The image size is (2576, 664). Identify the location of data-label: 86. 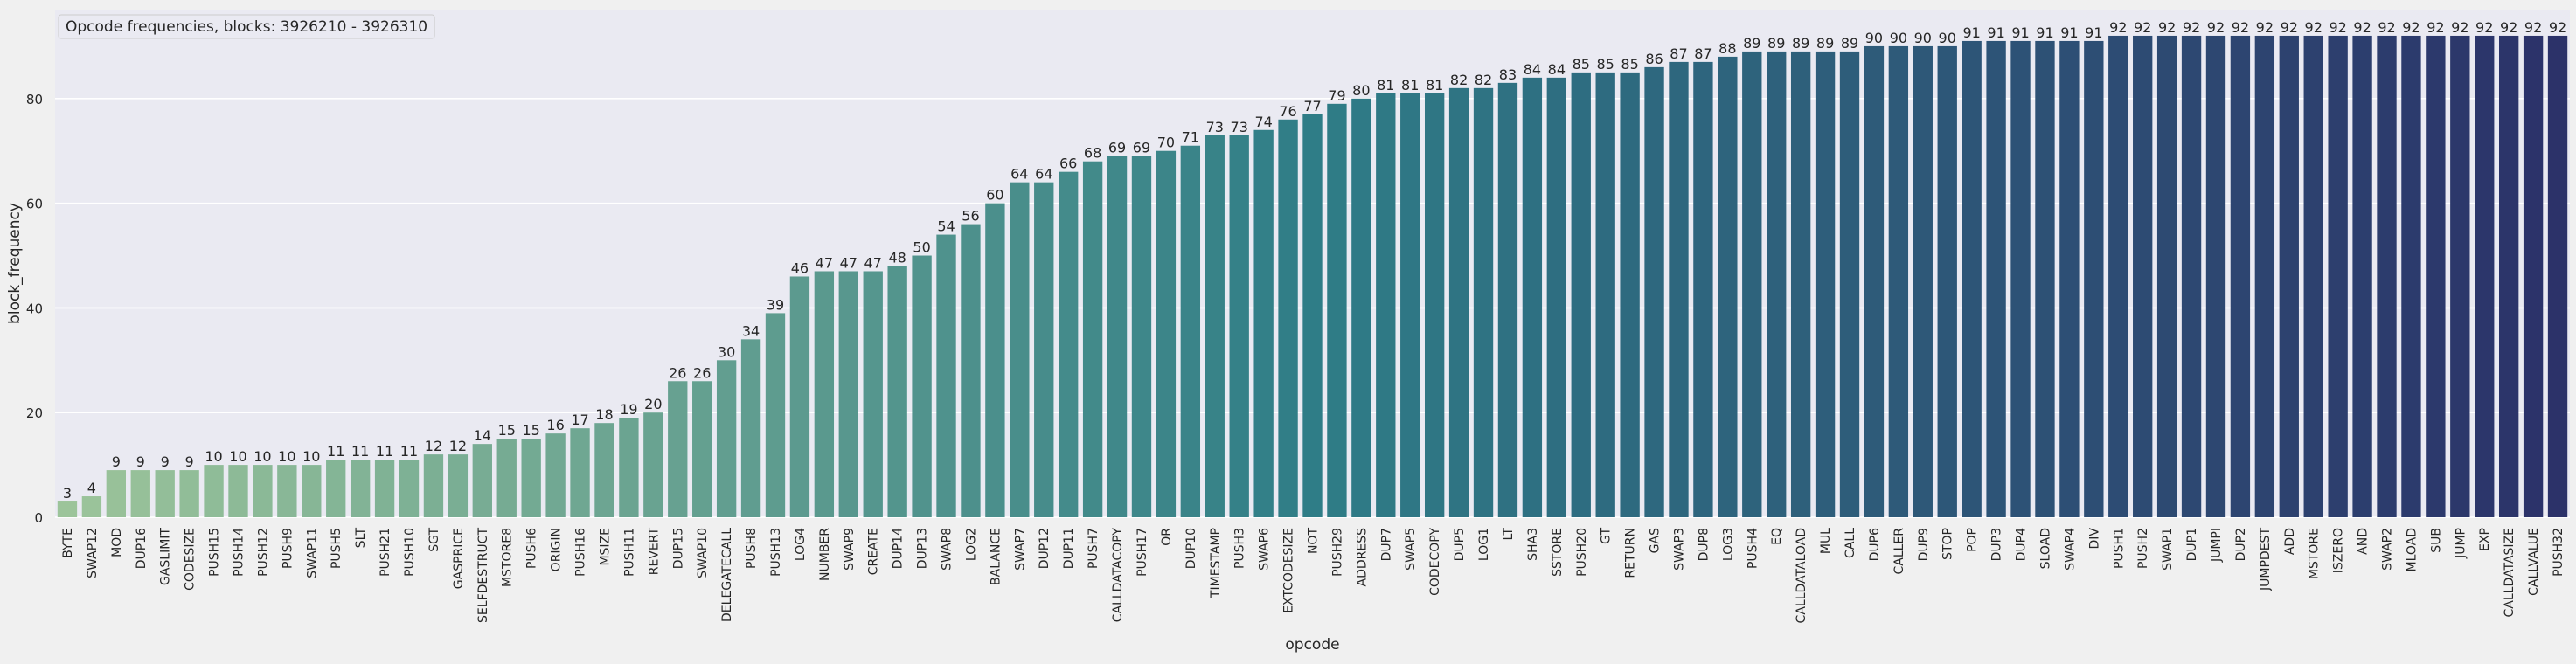
(1654, 59).